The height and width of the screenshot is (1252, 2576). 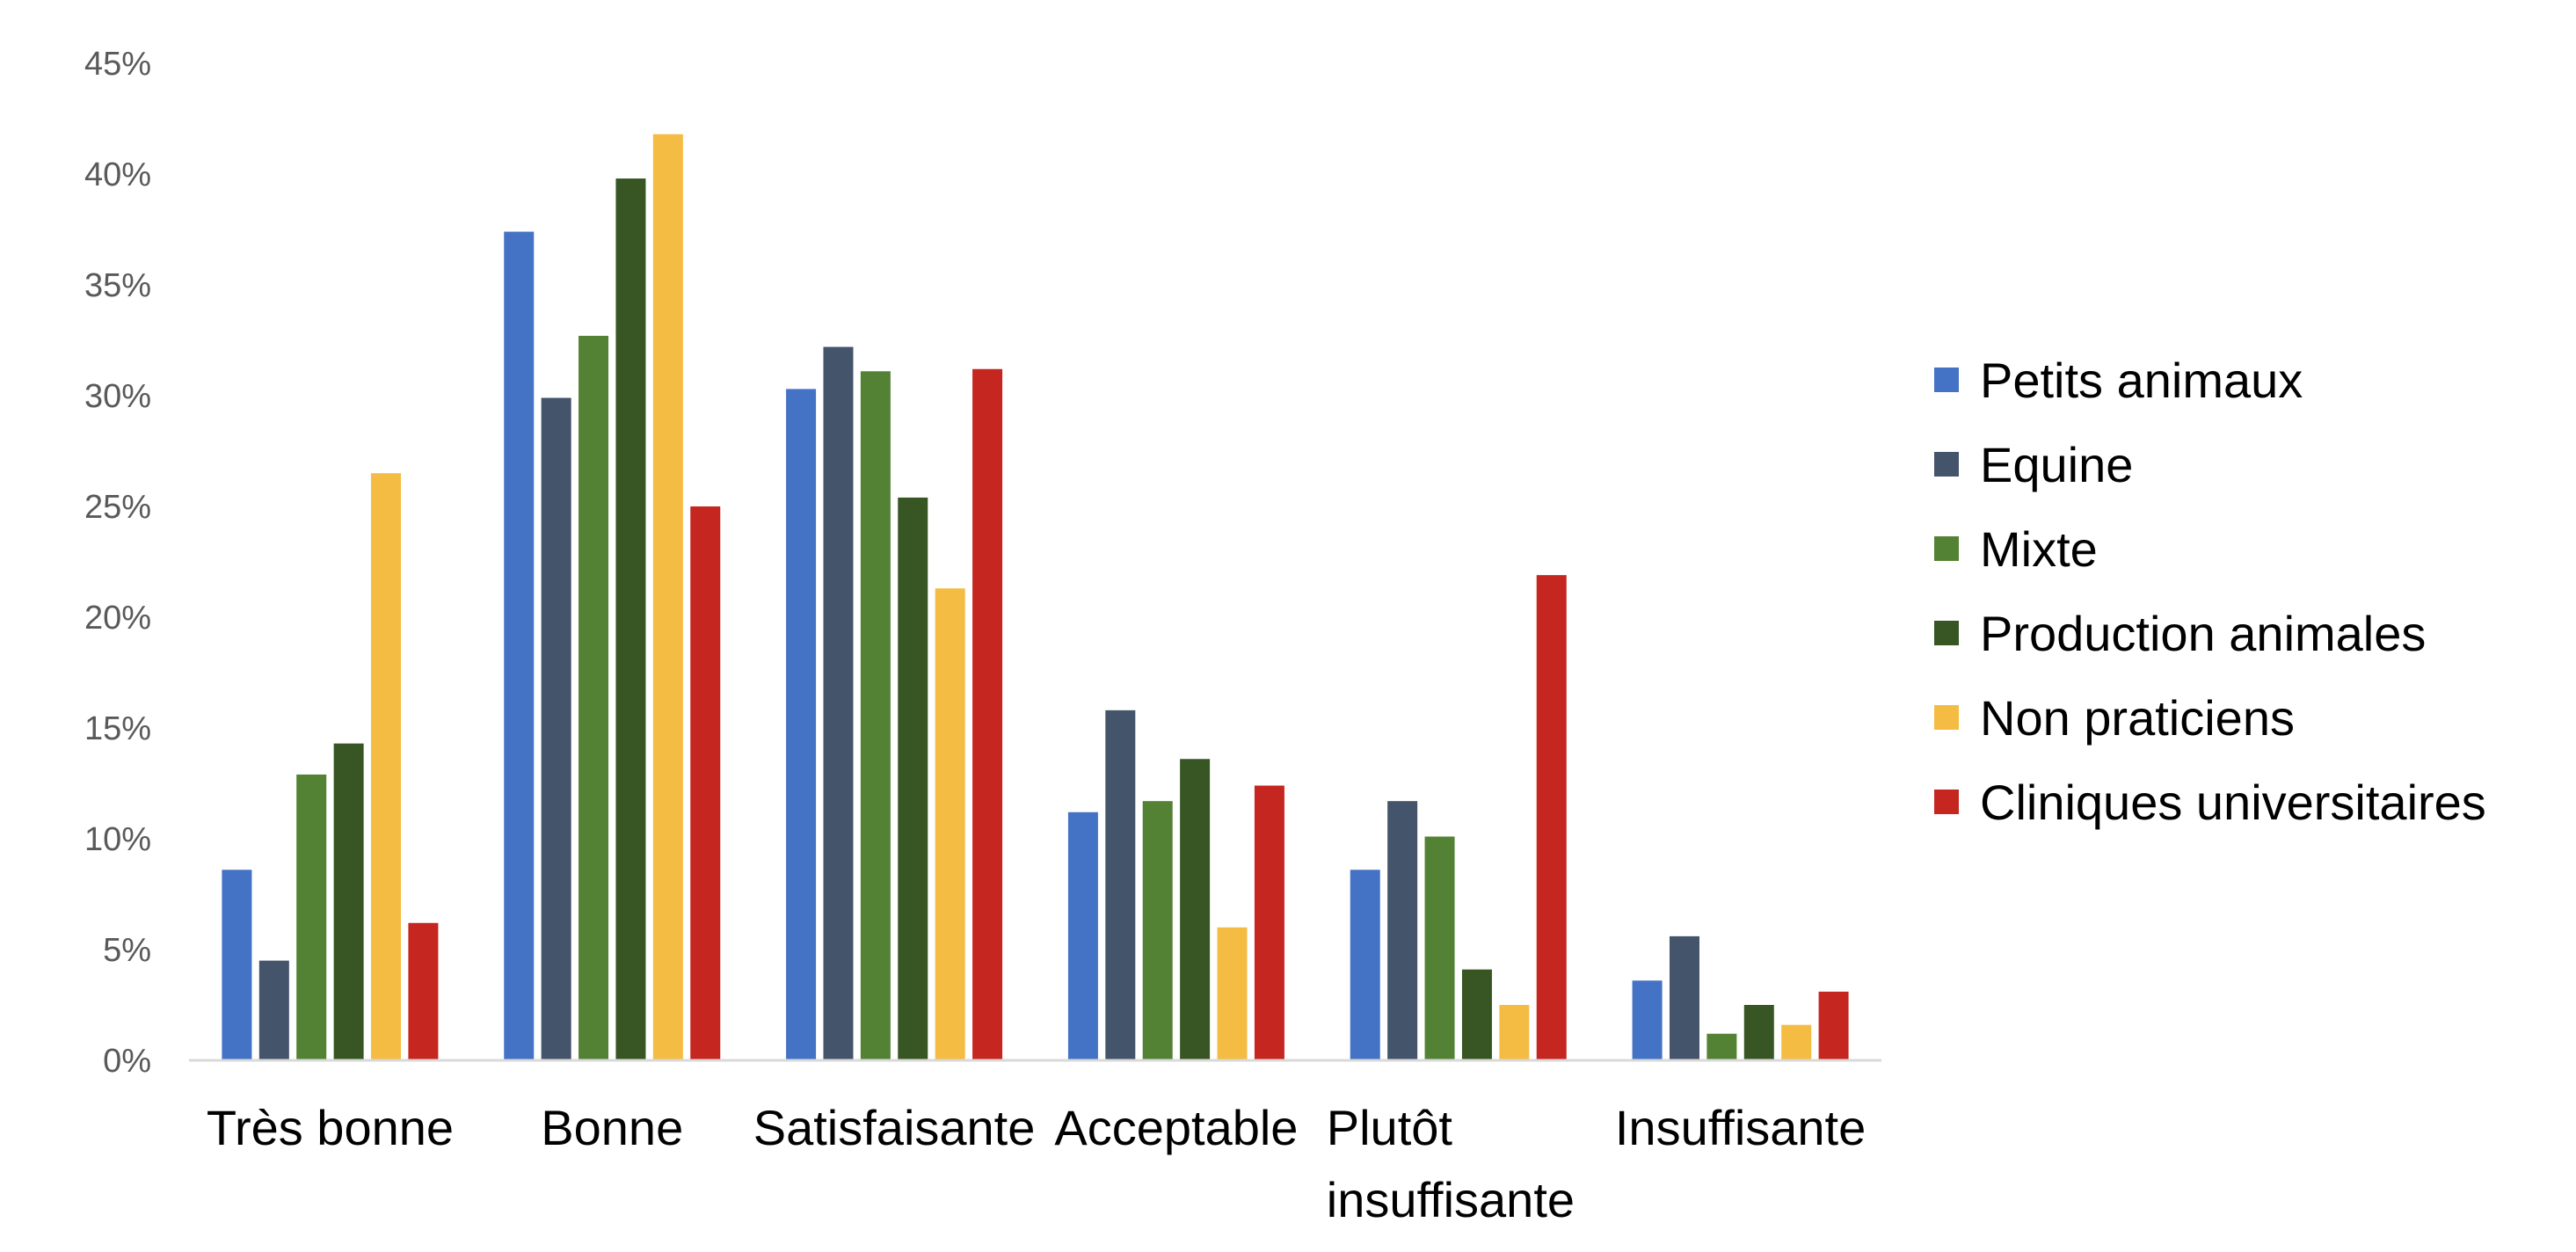 I want to click on legend-label: Cliniques universitaires, so click(x=2233, y=802).